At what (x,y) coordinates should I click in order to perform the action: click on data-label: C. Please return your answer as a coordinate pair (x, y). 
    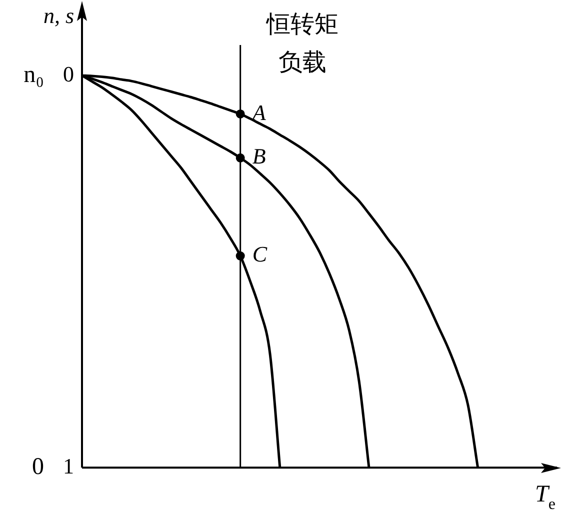
    Looking at the image, I should click on (260, 254).